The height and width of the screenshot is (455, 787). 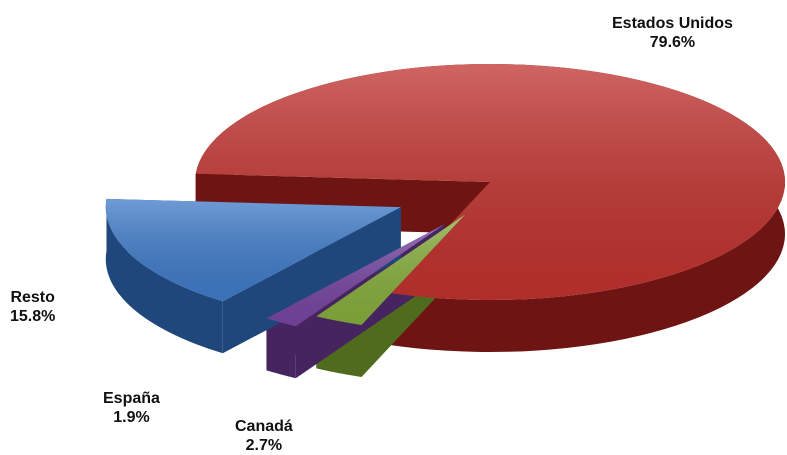 I want to click on label-espana-name: España, so click(x=131, y=398).